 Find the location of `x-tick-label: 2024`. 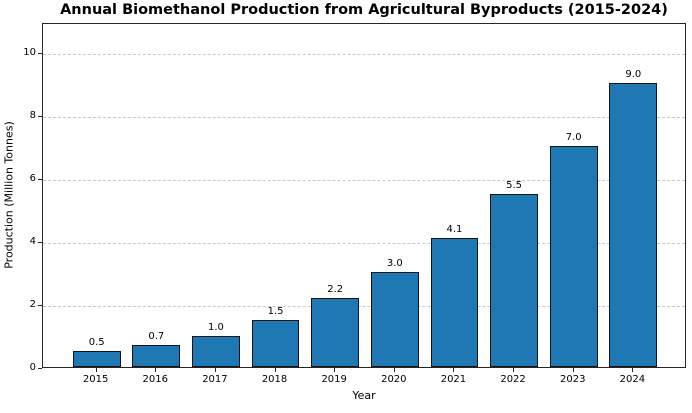

x-tick-label: 2024 is located at coordinates (632, 379).